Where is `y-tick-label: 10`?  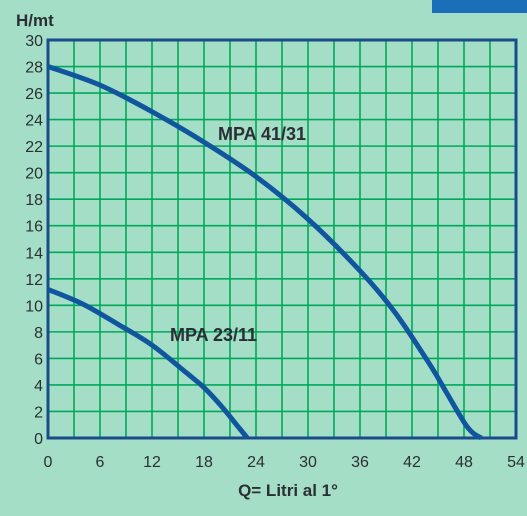 y-tick-label: 10 is located at coordinates (34, 306).